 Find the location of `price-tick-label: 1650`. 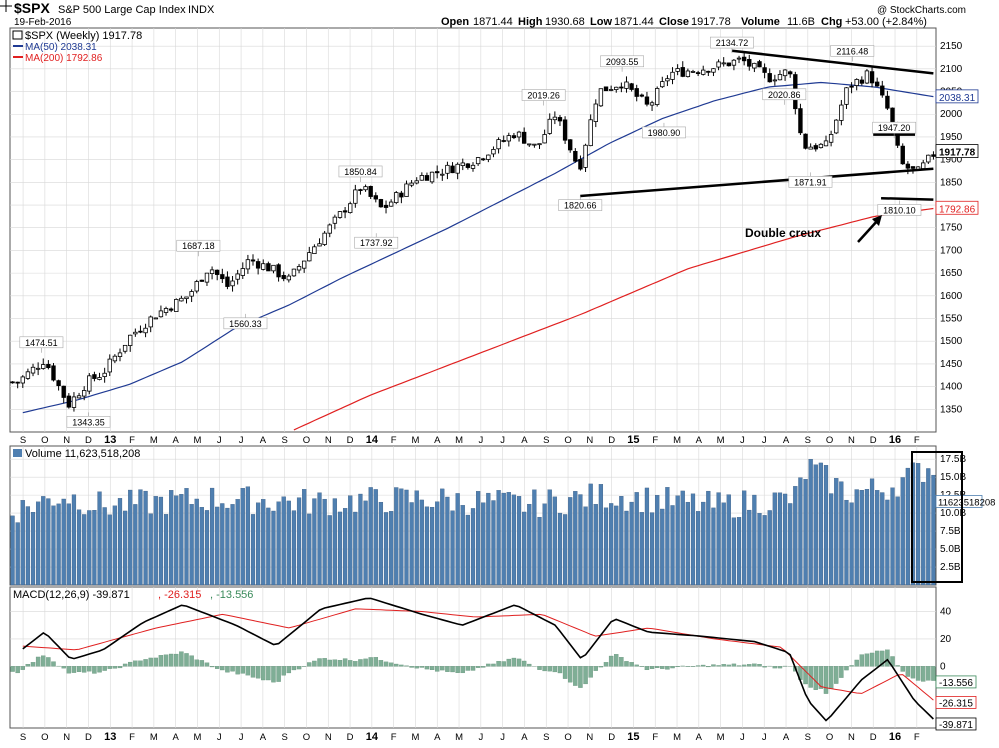

price-tick-label: 1650 is located at coordinates (951, 273).